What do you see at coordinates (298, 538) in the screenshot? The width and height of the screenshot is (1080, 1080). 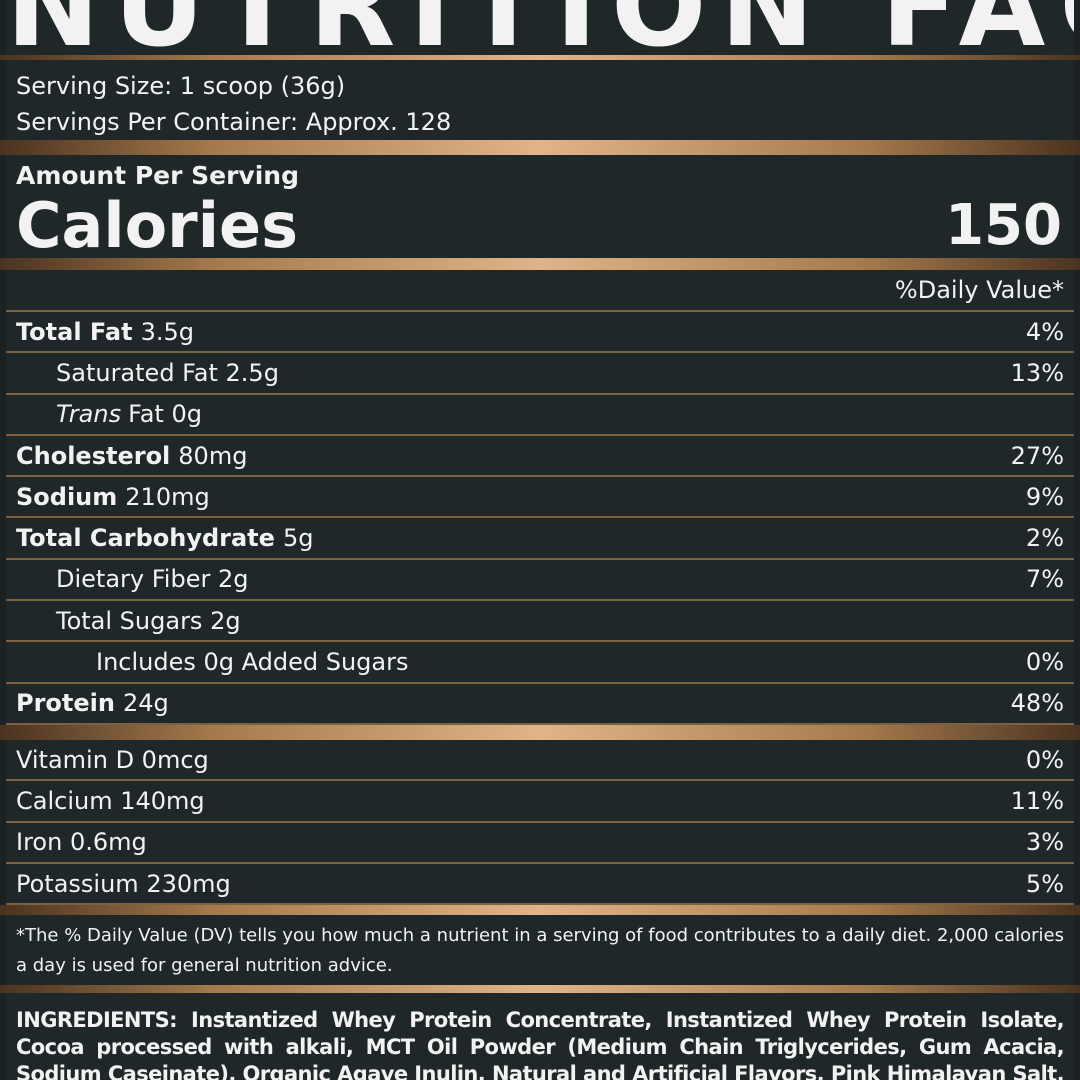 I see `nutrient-amount: 5g` at bounding box center [298, 538].